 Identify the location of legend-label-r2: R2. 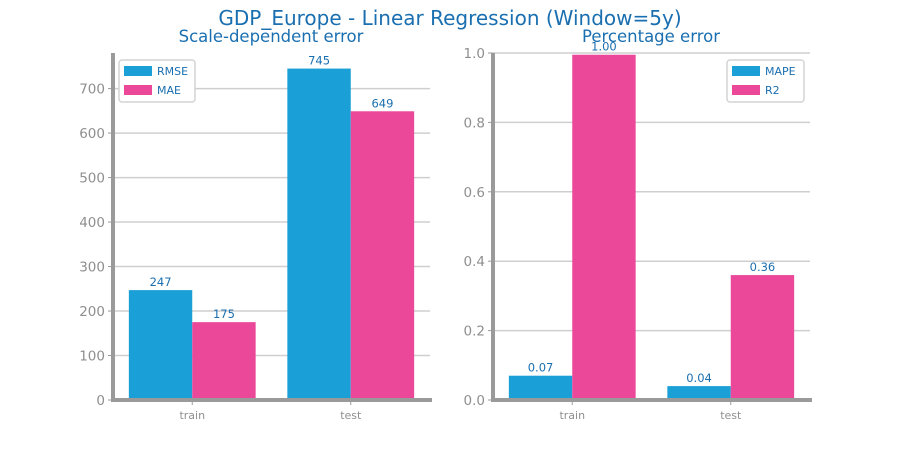
(772, 90).